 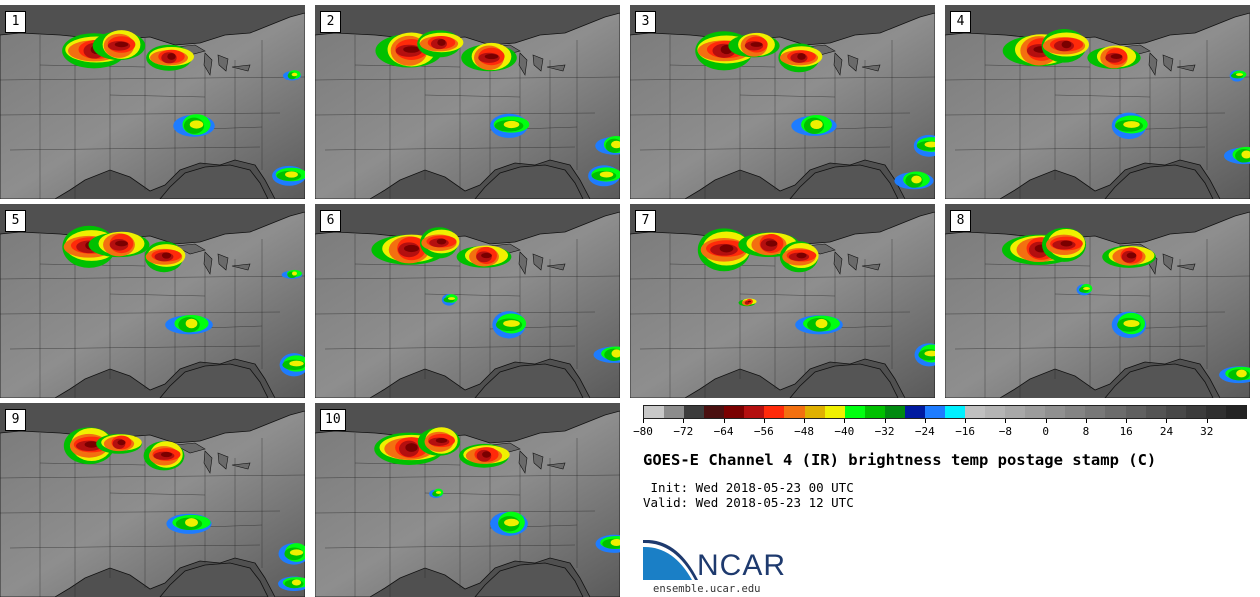 I want to click on colorbar-tick-label: 24, so click(x=1166, y=431).